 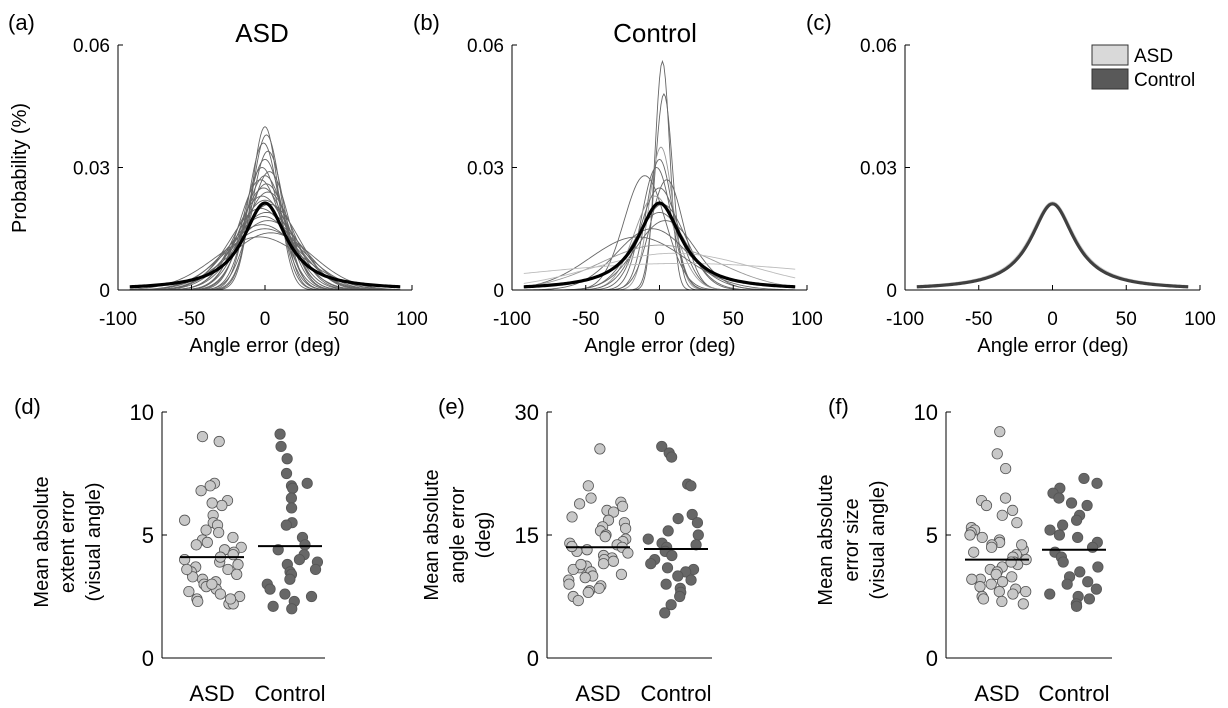 What do you see at coordinates (1153, 56) in the screenshot?
I see `legend-label-asd: ASD` at bounding box center [1153, 56].